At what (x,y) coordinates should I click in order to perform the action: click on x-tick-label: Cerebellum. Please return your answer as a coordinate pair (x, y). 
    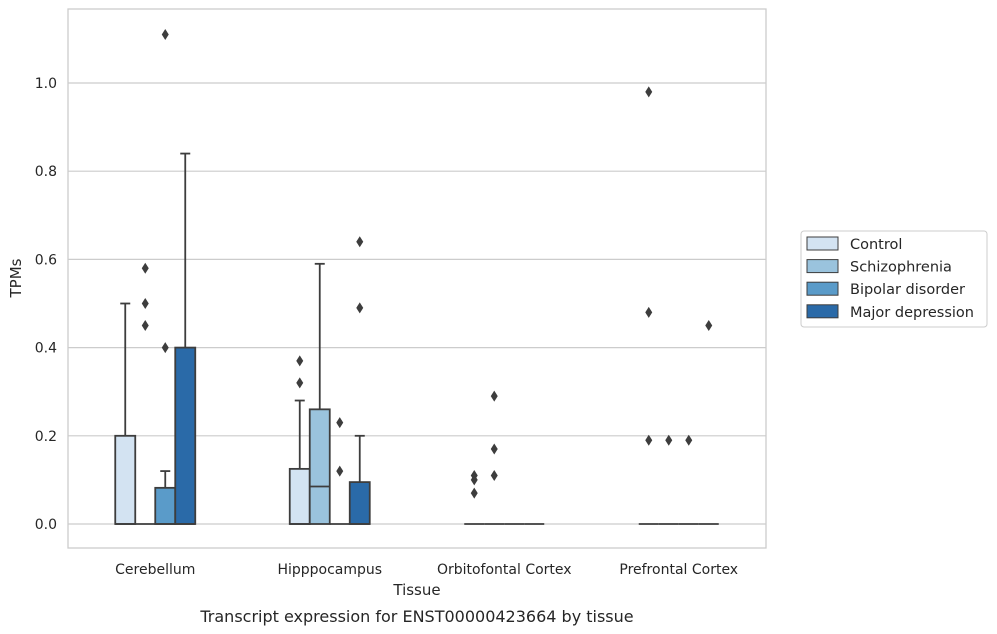
    Looking at the image, I should click on (155, 570).